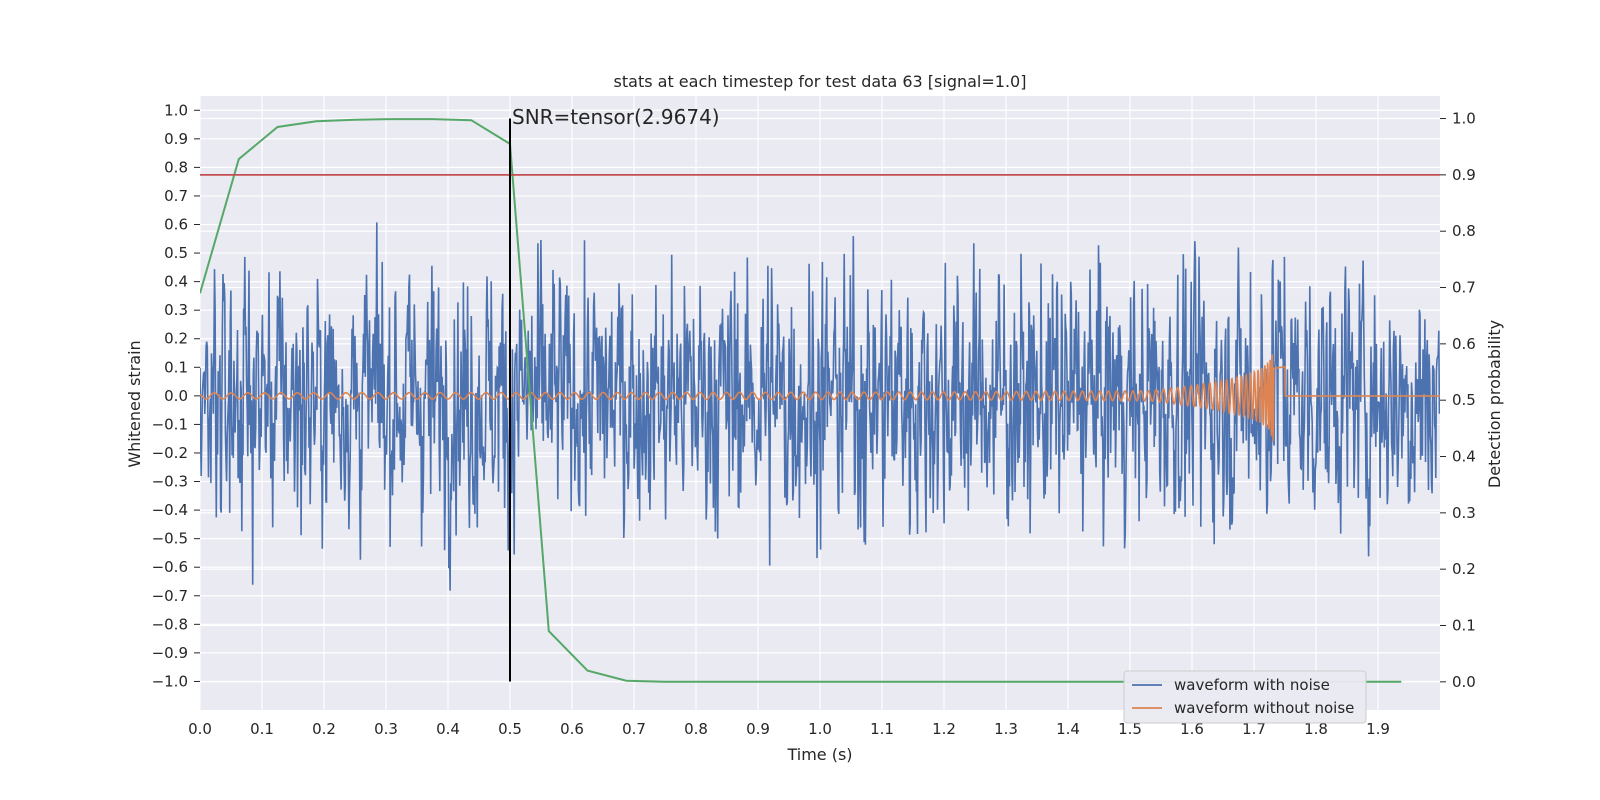 The width and height of the screenshot is (1600, 800). I want to click on x-tick-label: 0.0, so click(200, 729).